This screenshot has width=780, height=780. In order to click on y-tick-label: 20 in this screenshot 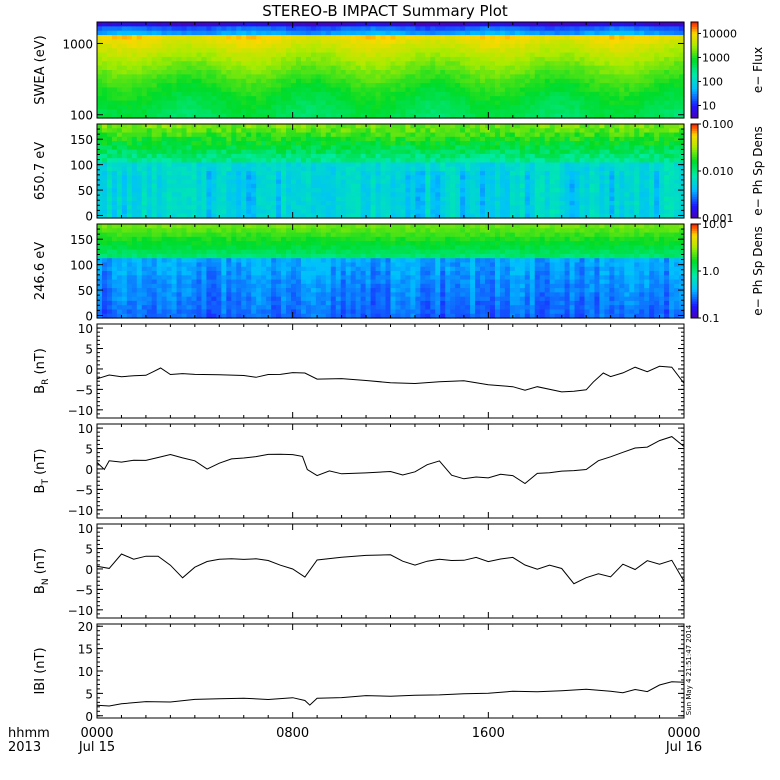, I will do `click(85, 627)`.